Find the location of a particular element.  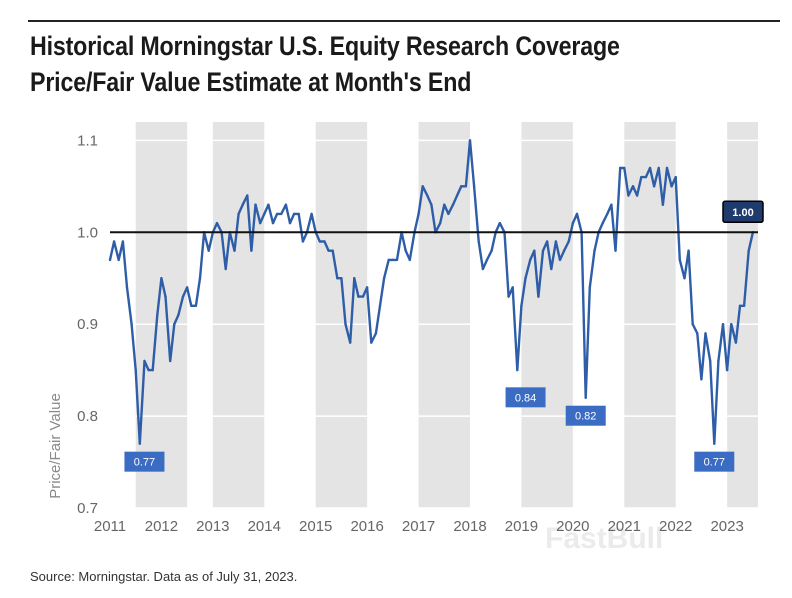

y-tick-label: 0.8 is located at coordinates (87, 416).